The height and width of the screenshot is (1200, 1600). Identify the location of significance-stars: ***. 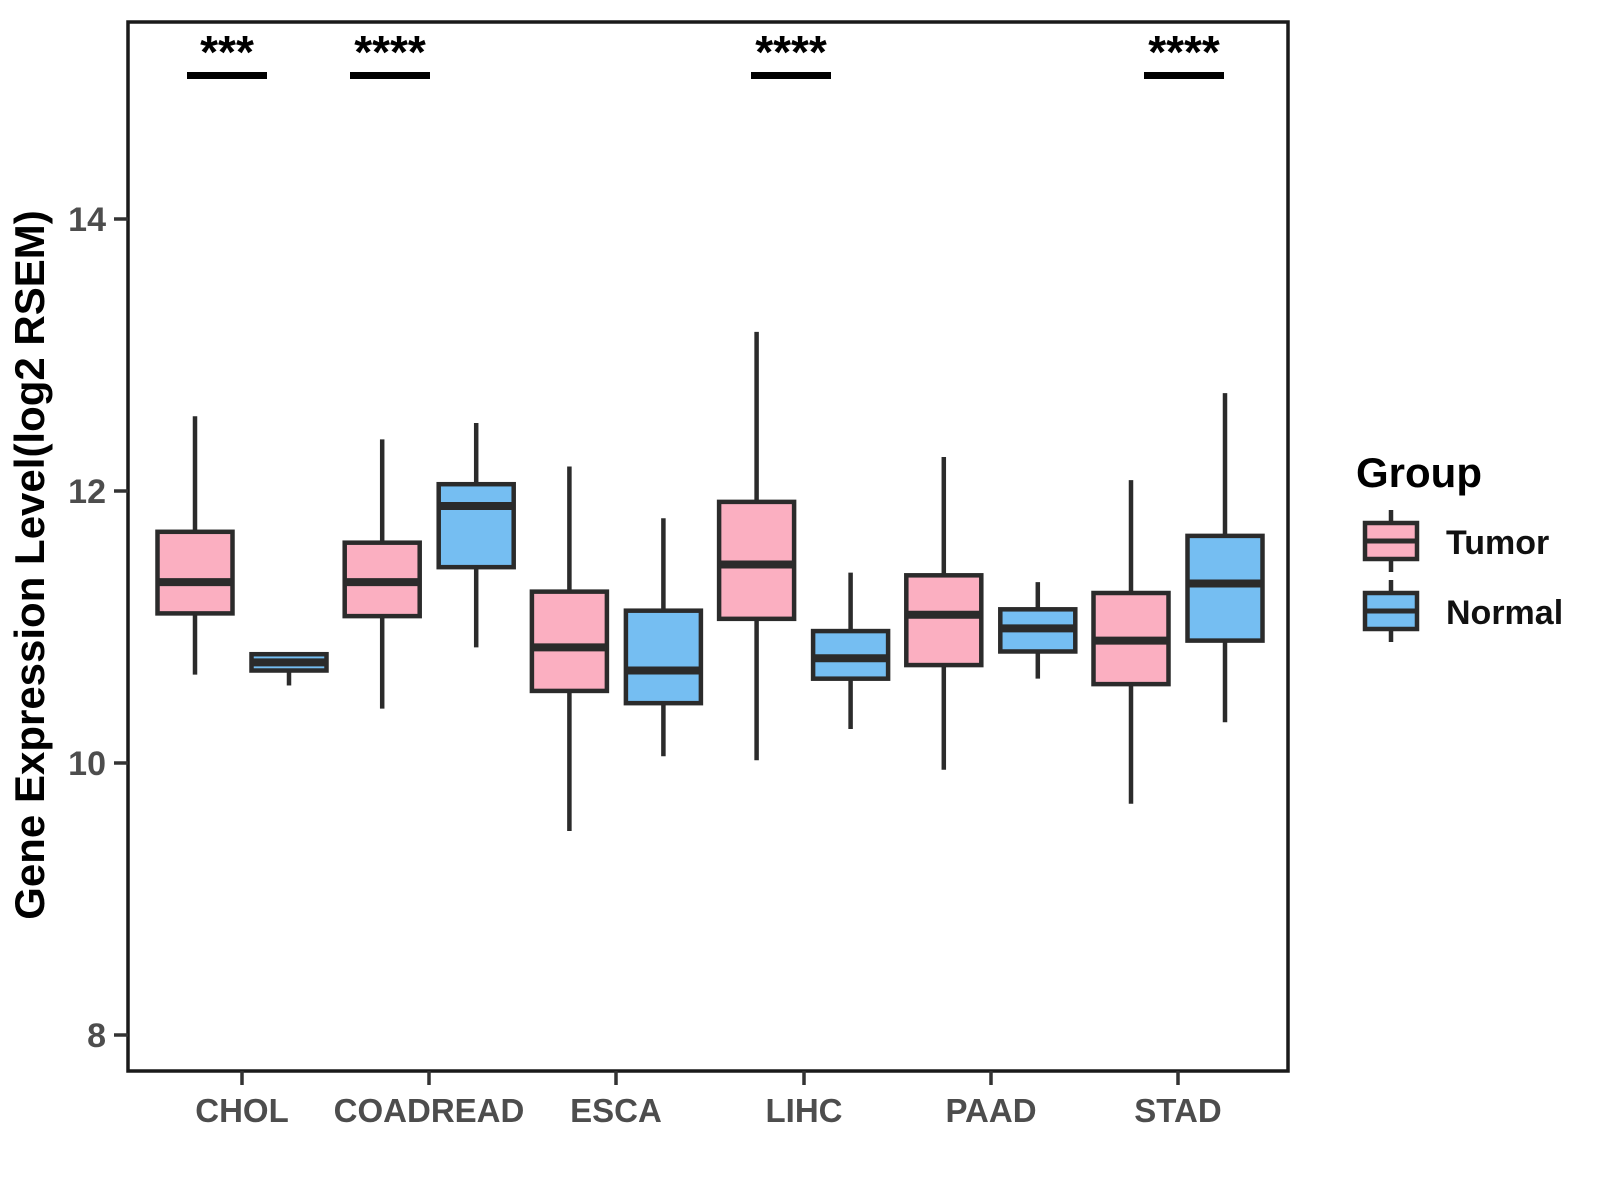
(227, 52).